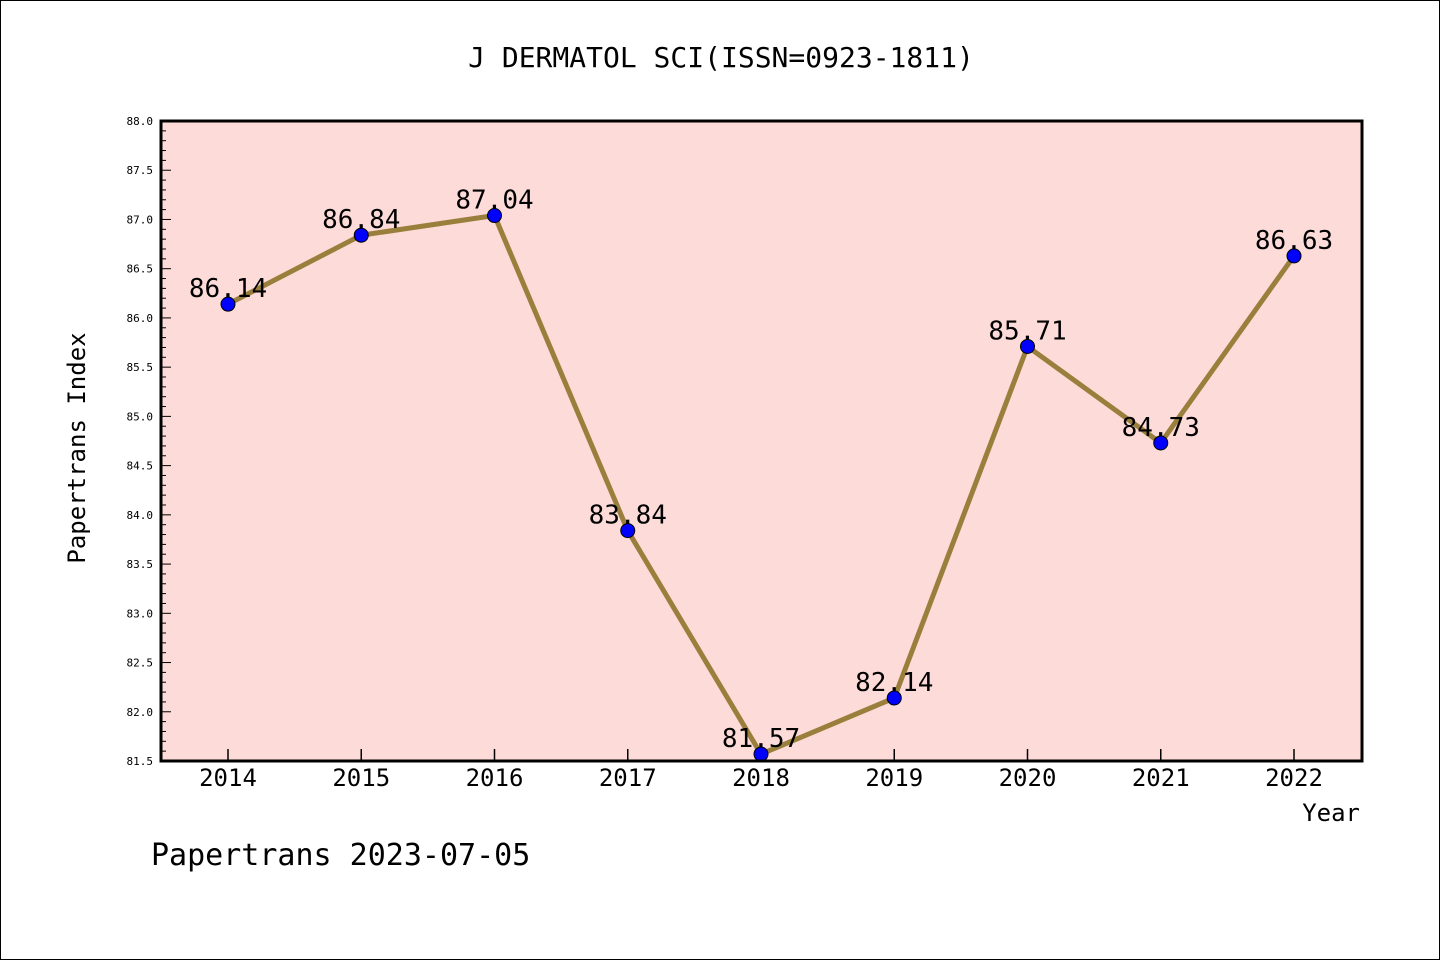  I want to click on data-label: 86.63, so click(1294, 241).